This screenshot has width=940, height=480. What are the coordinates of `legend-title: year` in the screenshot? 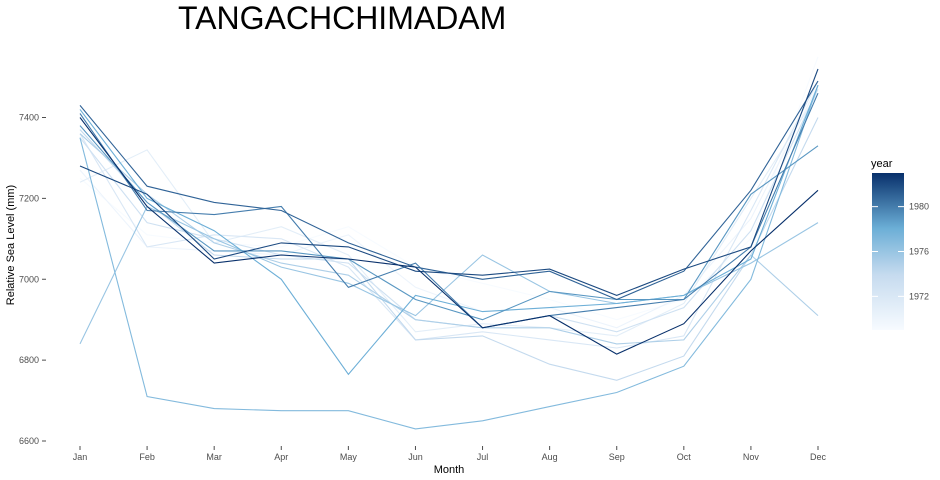 It's located at (882, 164).